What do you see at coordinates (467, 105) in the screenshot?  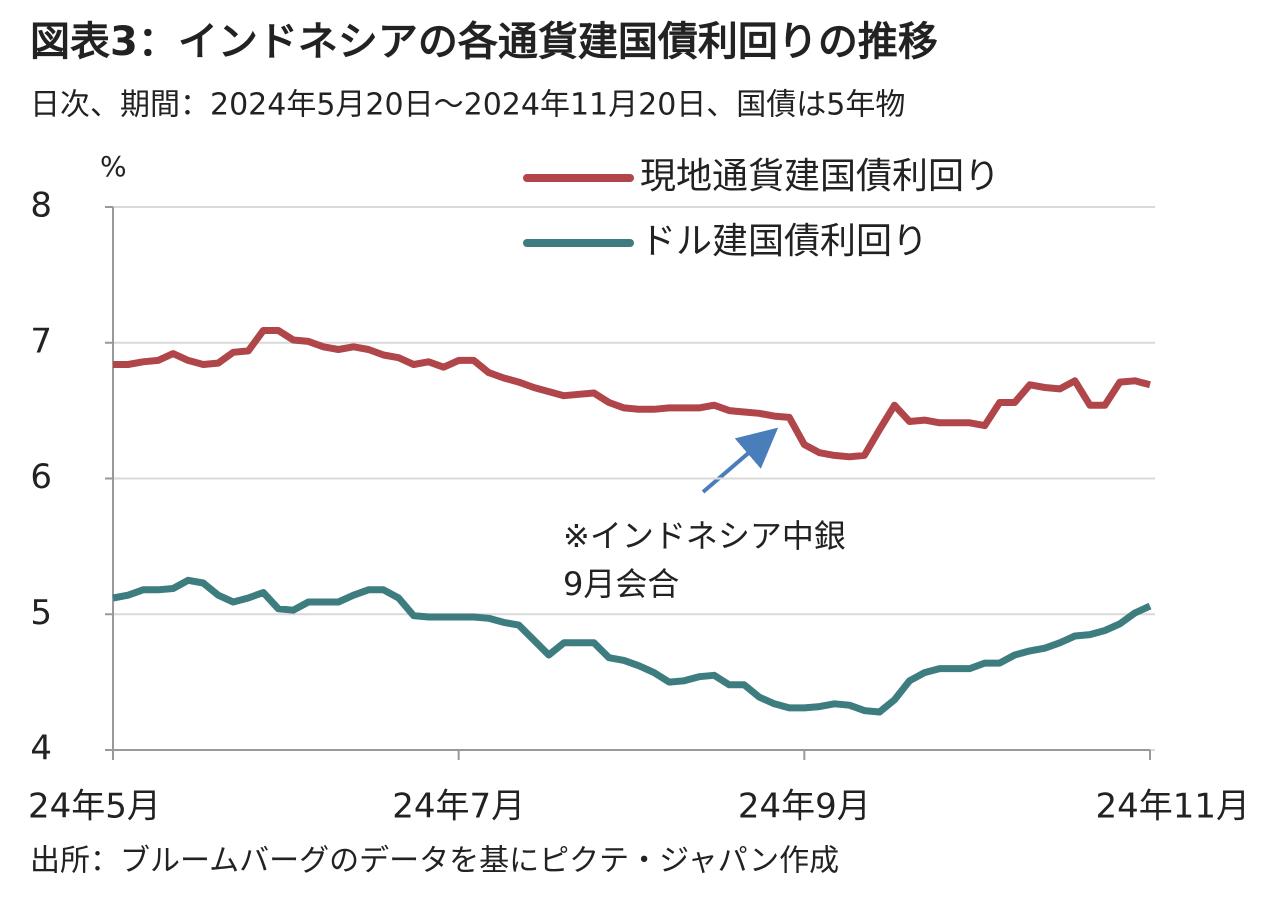 I see `chart-subtitle: 日次、期間：2024年5月20日～2024年11月20日、国債は5年物` at bounding box center [467, 105].